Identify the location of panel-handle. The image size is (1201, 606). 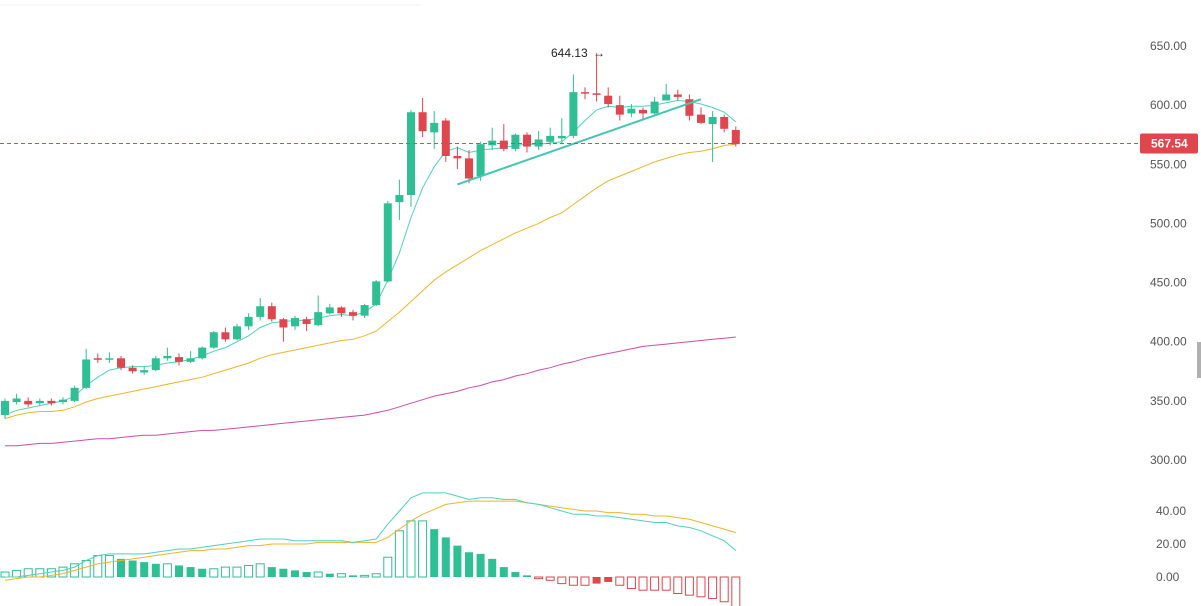
(1199, 360).